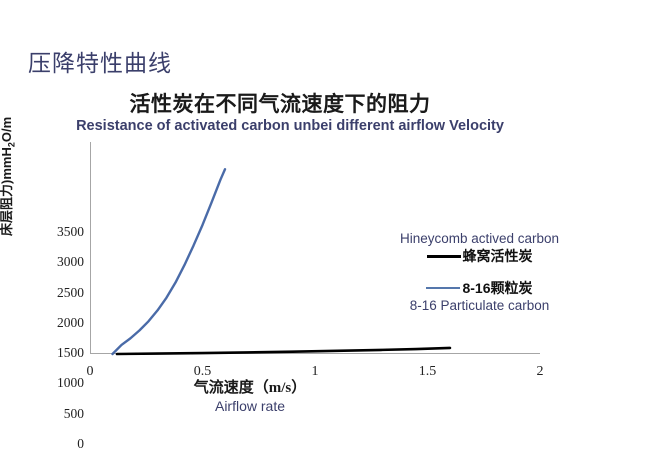 The width and height of the screenshot is (653, 452). What do you see at coordinates (7, 191) in the screenshot?
I see `y-axis-title-main: 床层阻力)mmH` at bounding box center [7, 191].